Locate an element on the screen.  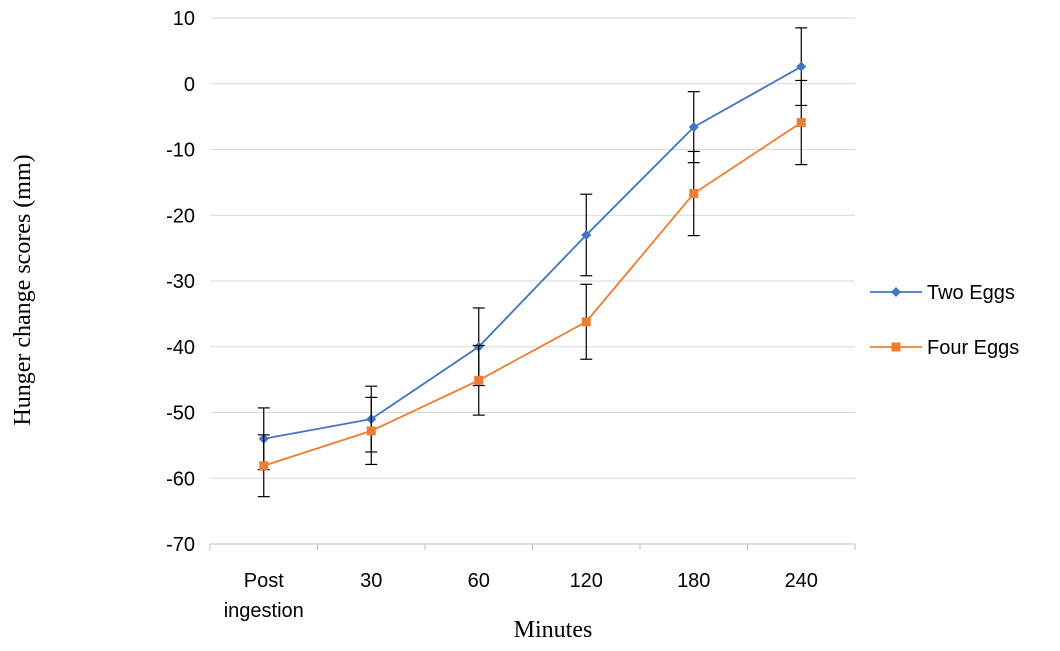
legend-label: Two Eggs is located at coordinates (971, 293).